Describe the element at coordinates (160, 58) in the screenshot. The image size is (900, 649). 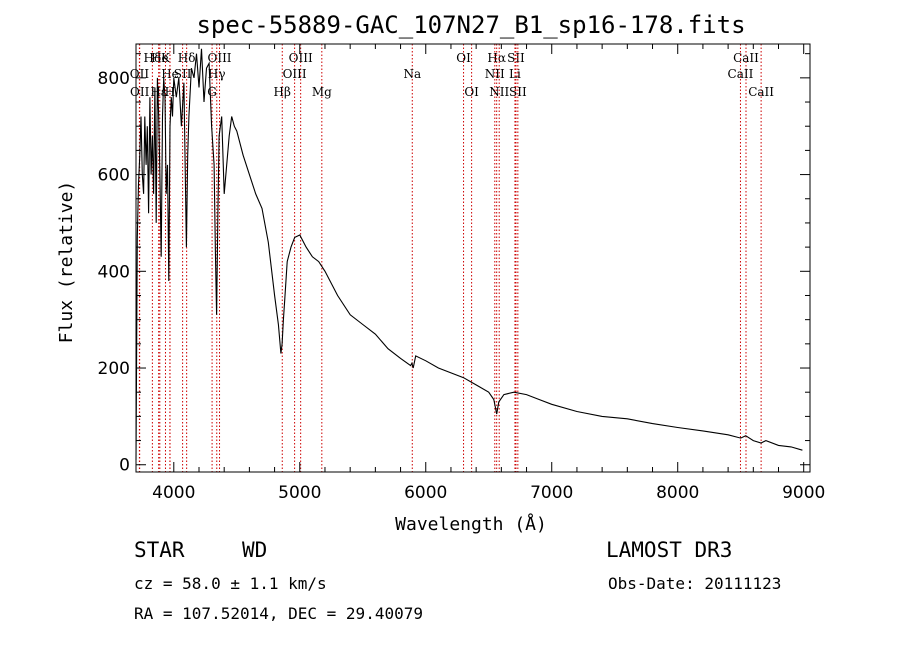
I see `spectral-line-label-3: He` at that location.